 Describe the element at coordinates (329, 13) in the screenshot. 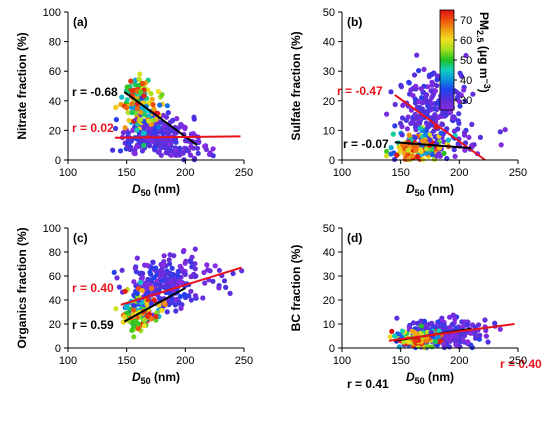

I see `y-tick-label: 50` at that location.